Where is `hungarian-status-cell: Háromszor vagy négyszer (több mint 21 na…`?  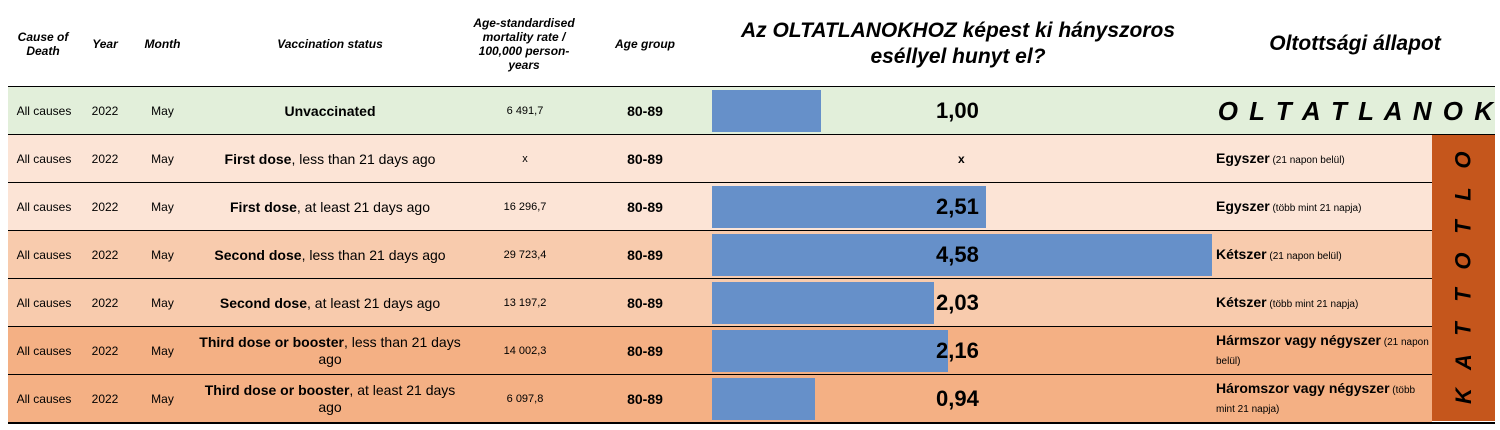 hungarian-status-cell: Háromszor vagy négyszer (több mint 21 na… is located at coordinates (1323, 399).